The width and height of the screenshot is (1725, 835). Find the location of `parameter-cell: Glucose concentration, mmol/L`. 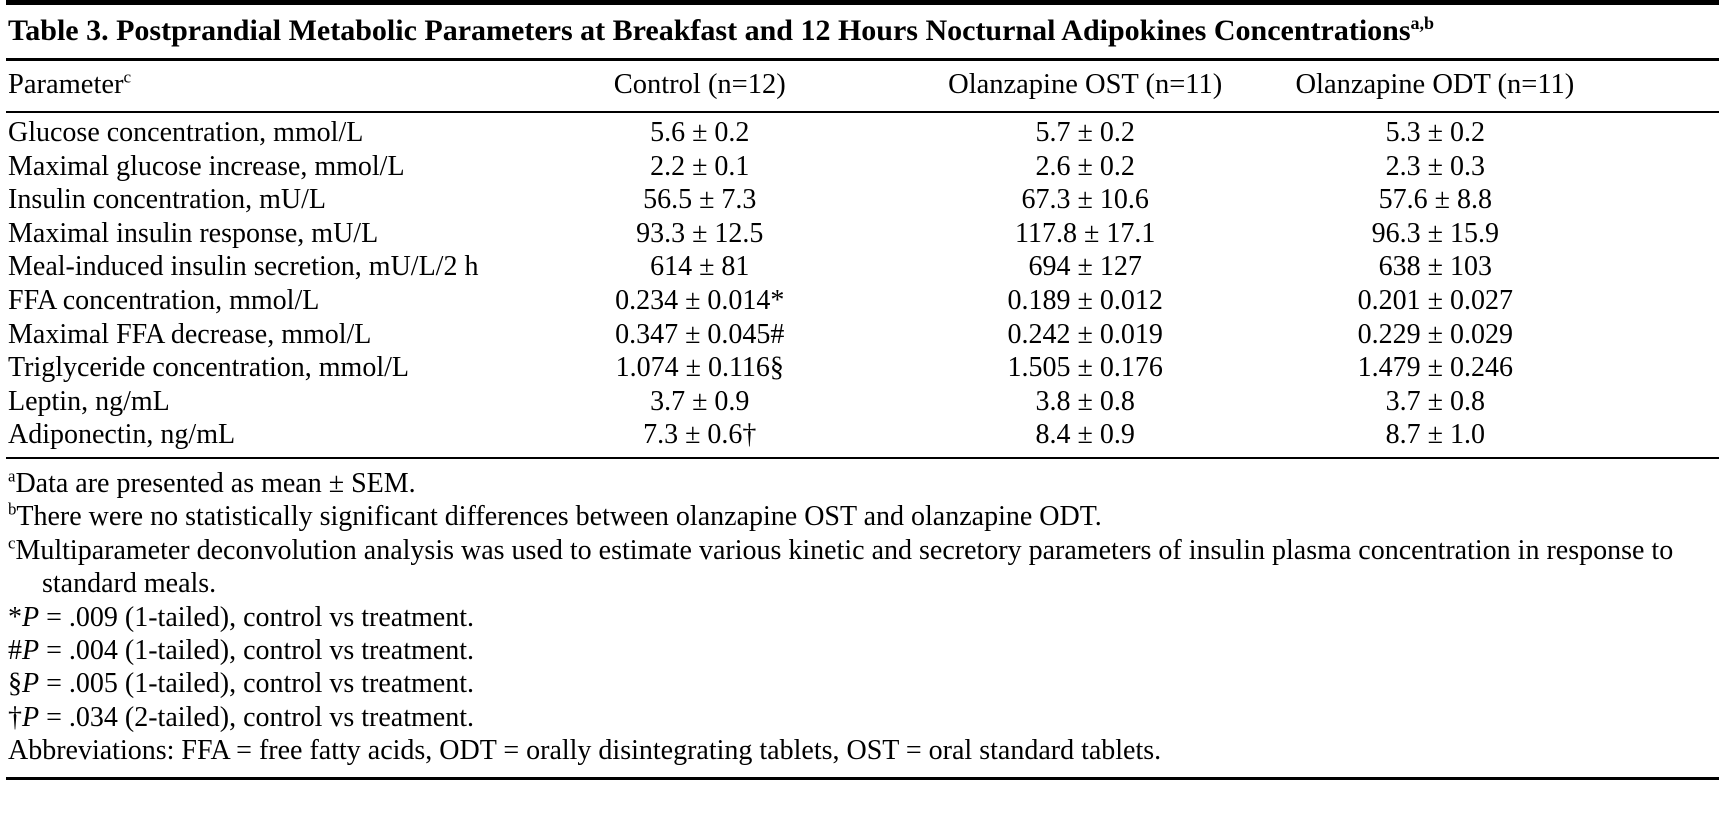

parameter-cell: Glucose concentration, mmol/L is located at coordinates (186, 132).